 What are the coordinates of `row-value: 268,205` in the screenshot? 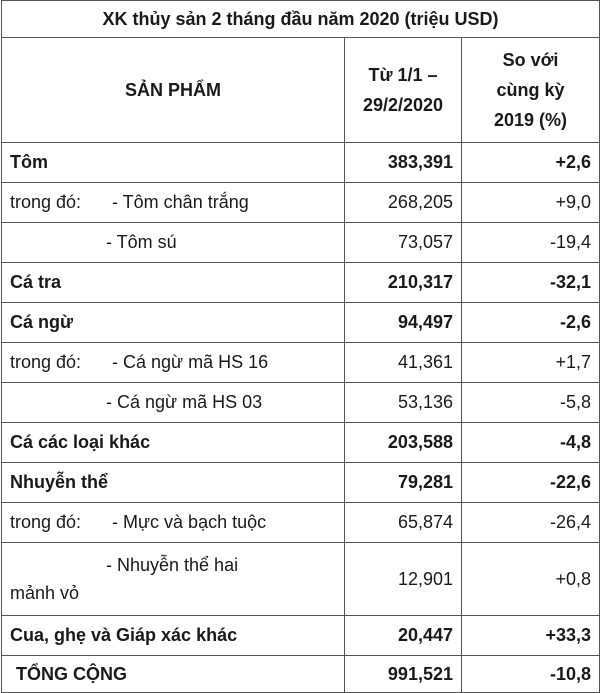 It's located at (403, 202).